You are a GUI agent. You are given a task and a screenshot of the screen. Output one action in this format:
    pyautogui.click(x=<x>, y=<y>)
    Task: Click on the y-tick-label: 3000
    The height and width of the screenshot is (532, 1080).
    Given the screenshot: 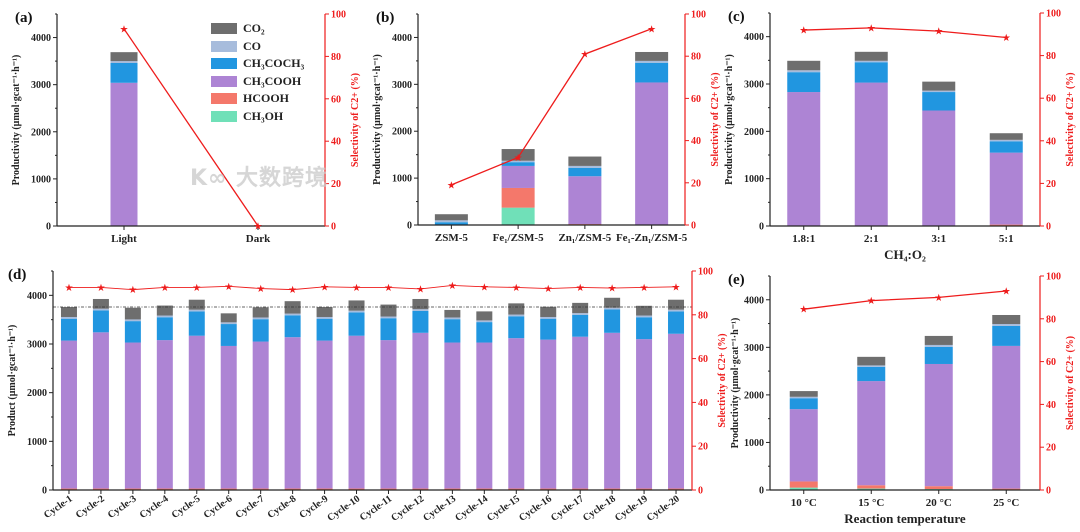 What is the action you would take?
    pyautogui.click(x=402, y=85)
    